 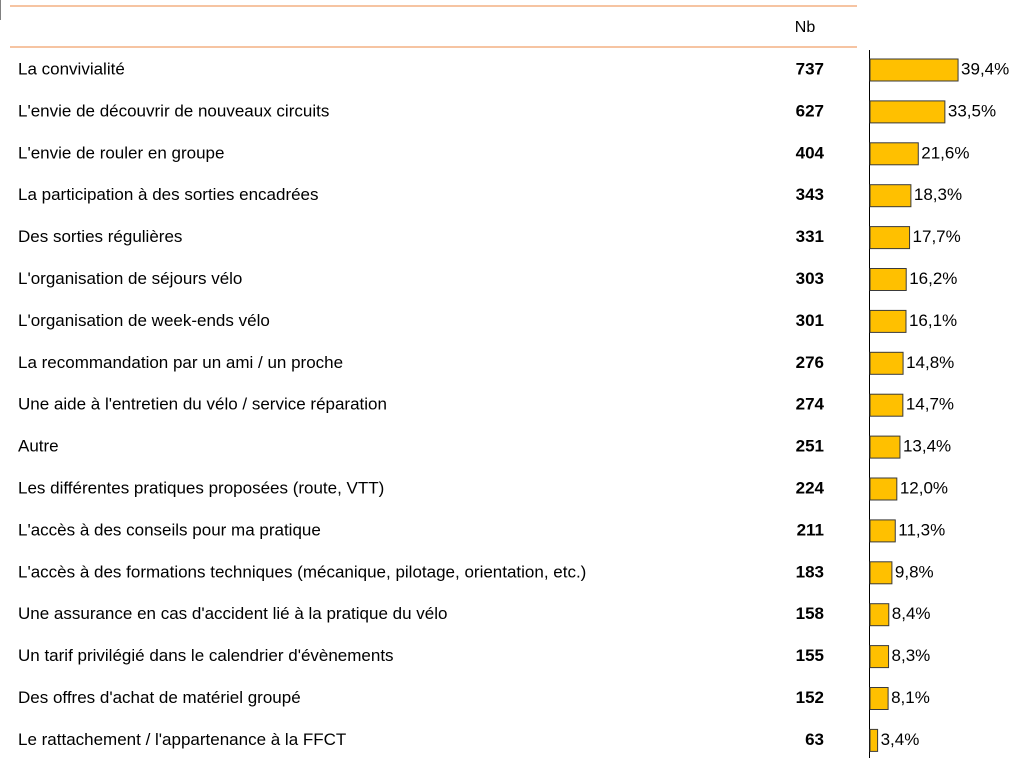 I want to click on row-count: 251, so click(x=810, y=446).